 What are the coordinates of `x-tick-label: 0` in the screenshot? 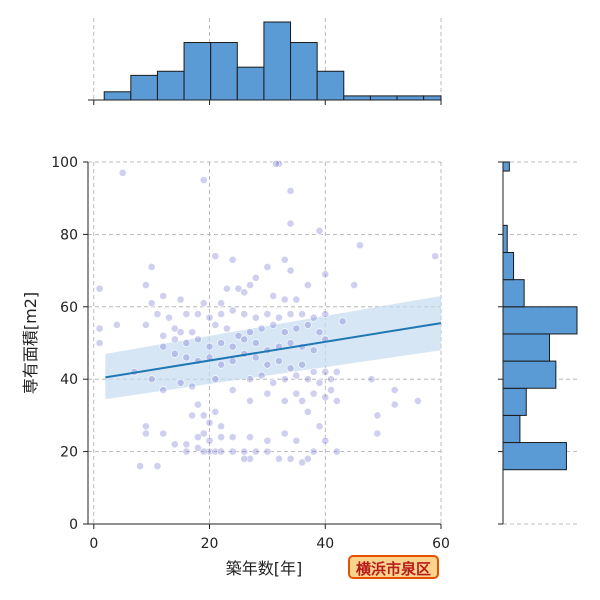 It's located at (93, 544).